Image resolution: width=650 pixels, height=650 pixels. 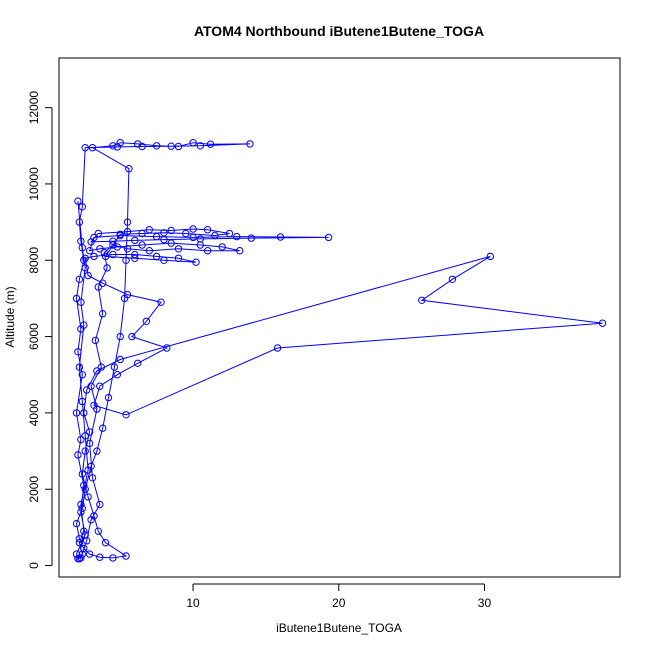 I want to click on x-axis: 10 20 30, so click(x=339, y=596).